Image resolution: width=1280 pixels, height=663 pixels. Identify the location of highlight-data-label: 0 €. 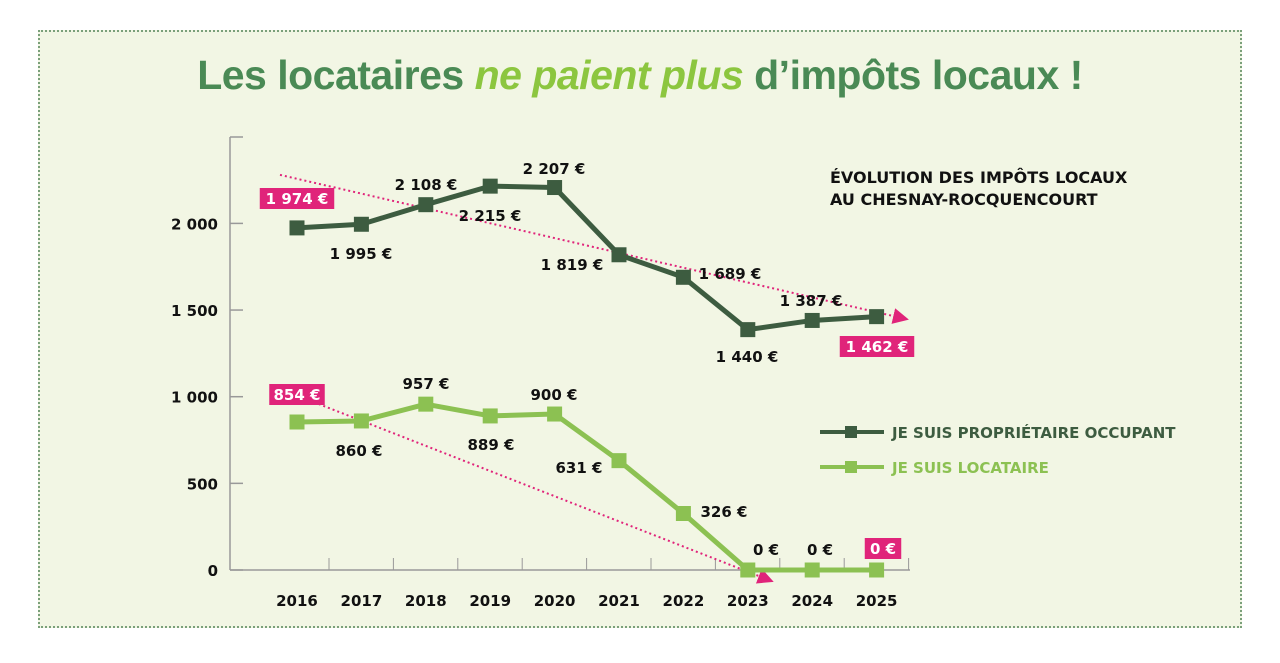
(883, 549).